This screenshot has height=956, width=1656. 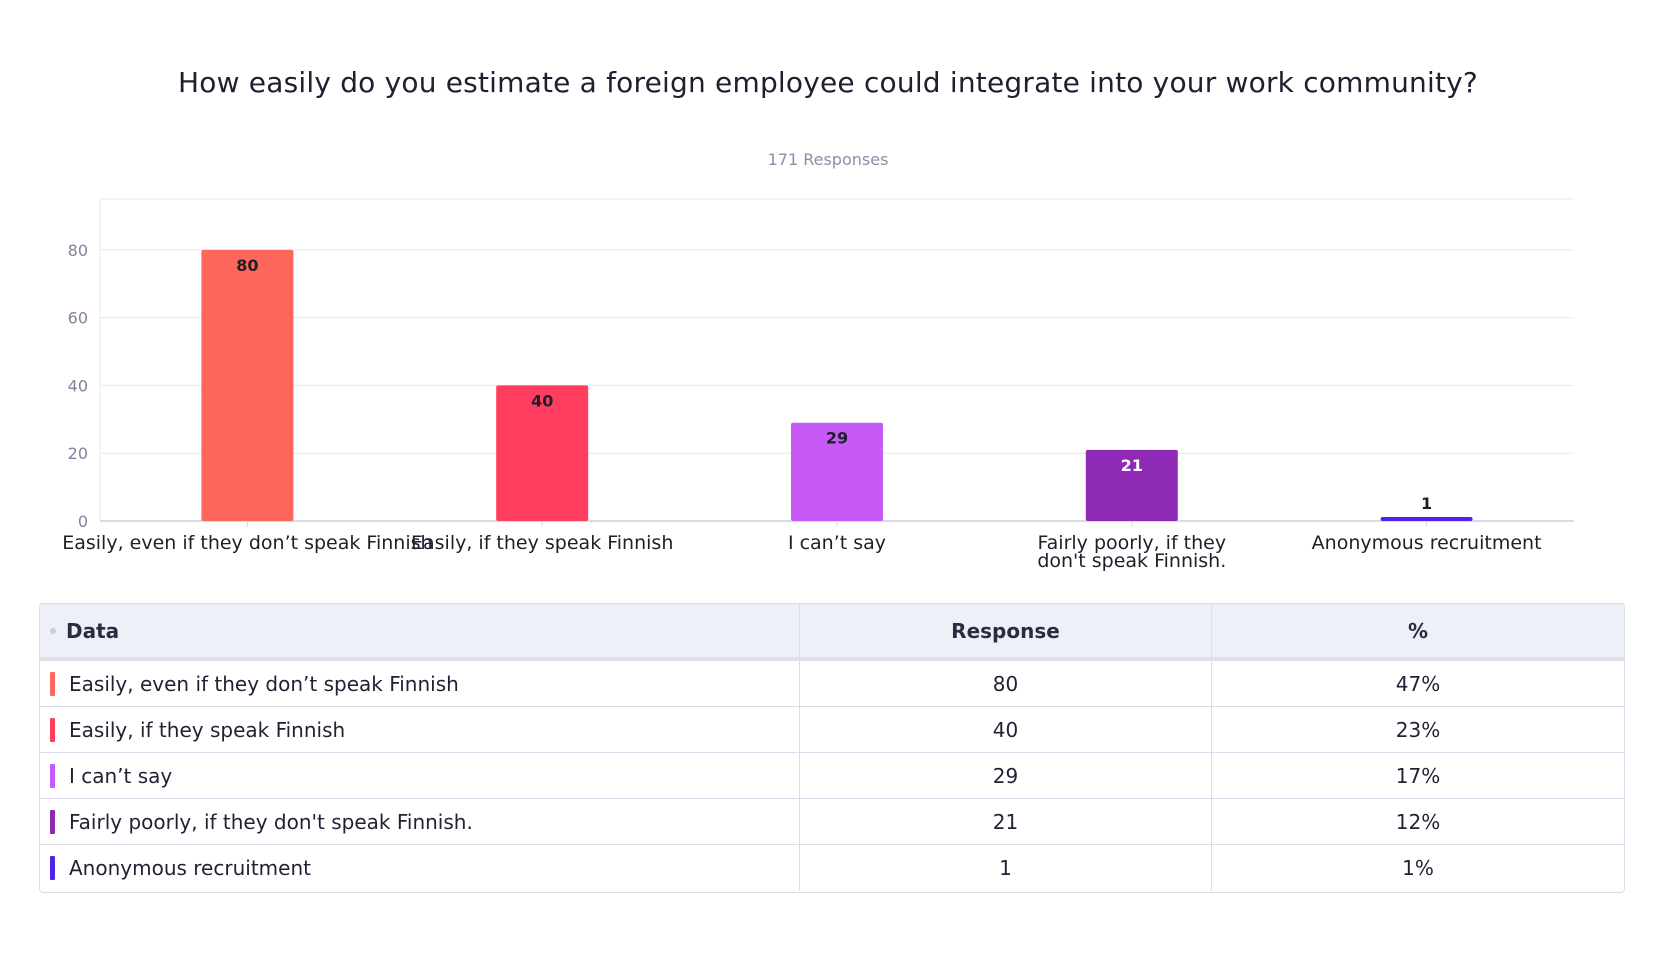 I want to click on x-tick-label: Easily, even if they don’t speak Finnish, so click(x=247, y=543).